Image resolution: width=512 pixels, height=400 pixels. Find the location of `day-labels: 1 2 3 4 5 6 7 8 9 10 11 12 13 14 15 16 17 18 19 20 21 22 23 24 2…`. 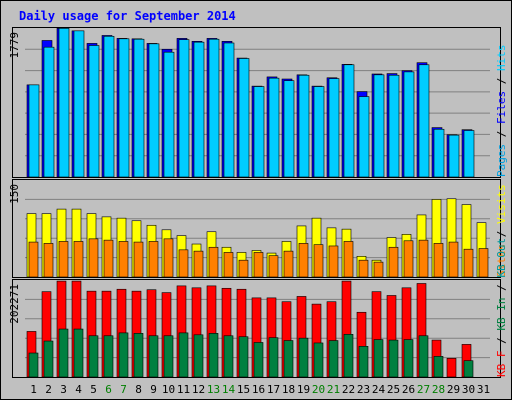

day-labels: 1 2 3 4 5 6 7 8 9 10 11 12 13 14 15 16 17 18 19 20 21 22 23 24 2… is located at coordinates (260, 389).